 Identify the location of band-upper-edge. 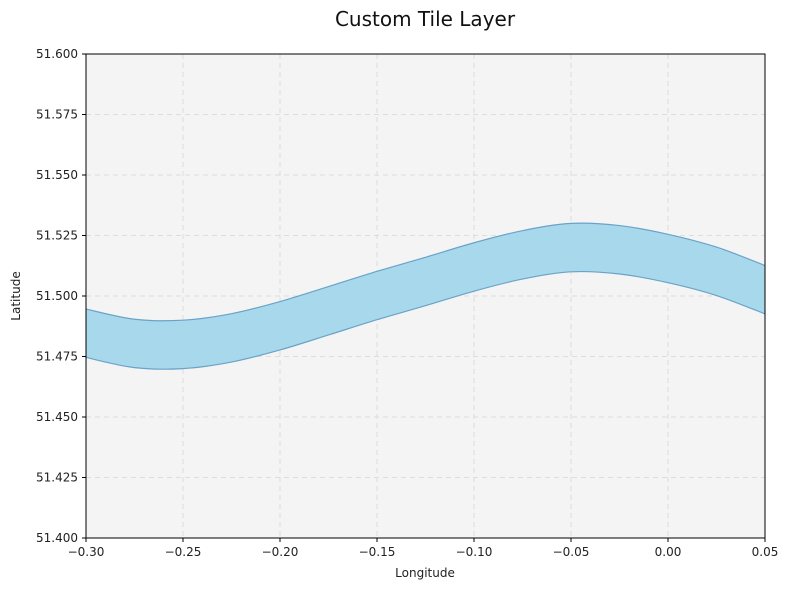
(425, 272).